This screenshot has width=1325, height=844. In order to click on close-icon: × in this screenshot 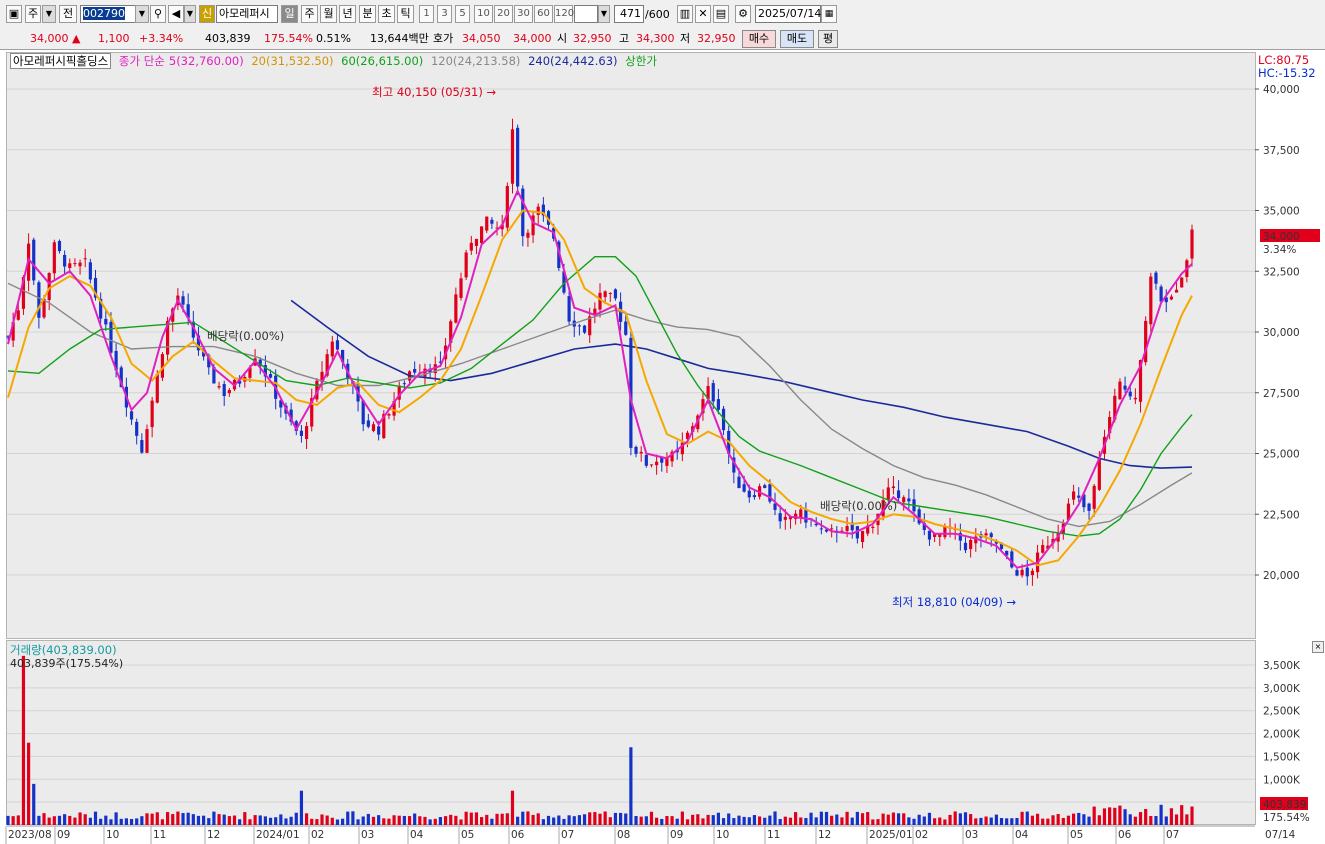, I will do `click(1318, 647)`.